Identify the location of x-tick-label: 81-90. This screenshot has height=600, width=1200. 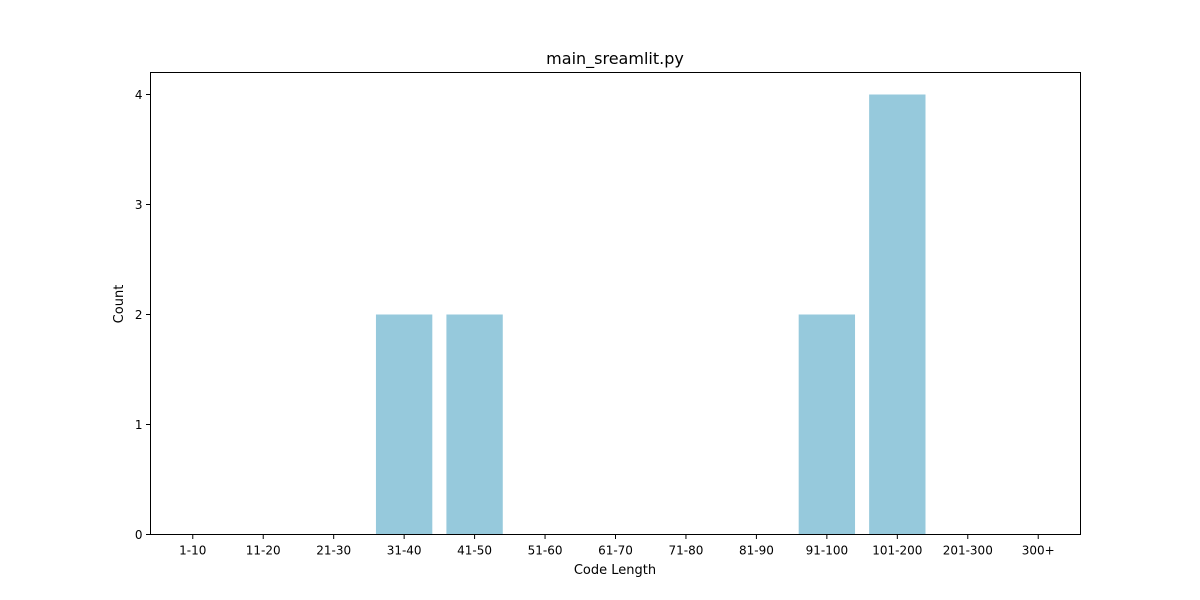
(756, 551).